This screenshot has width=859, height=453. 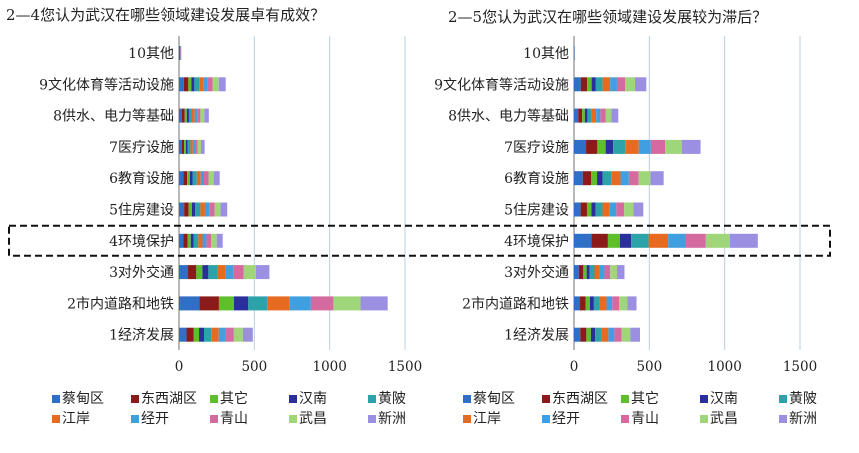 What do you see at coordinates (501, 84) in the screenshot?
I see `category-label: 9文化体育等活动设施` at bounding box center [501, 84].